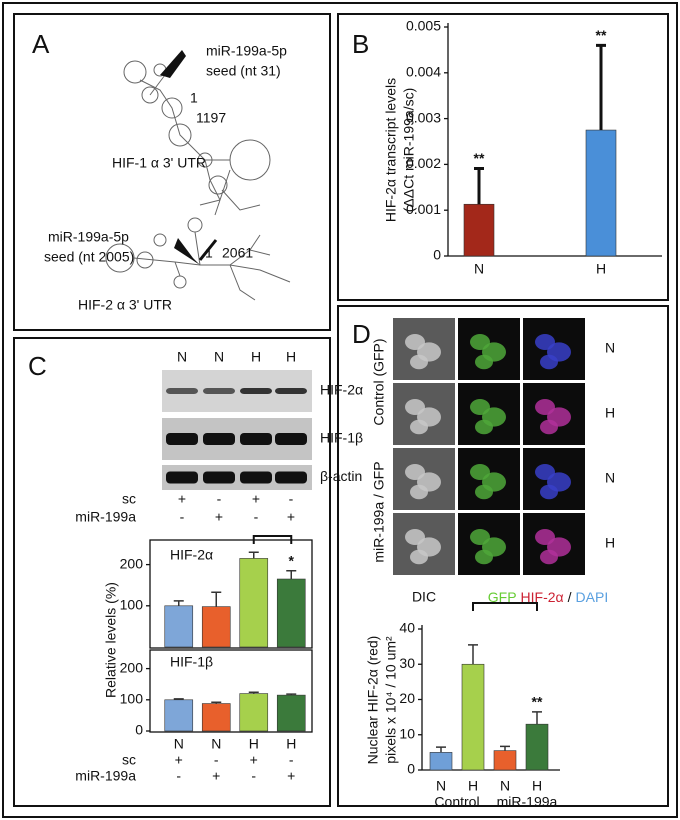 The width and height of the screenshot is (680, 820). What do you see at coordinates (610, 413) in the screenshot?
I see `row-label: H` at bounding box center [610, 413].